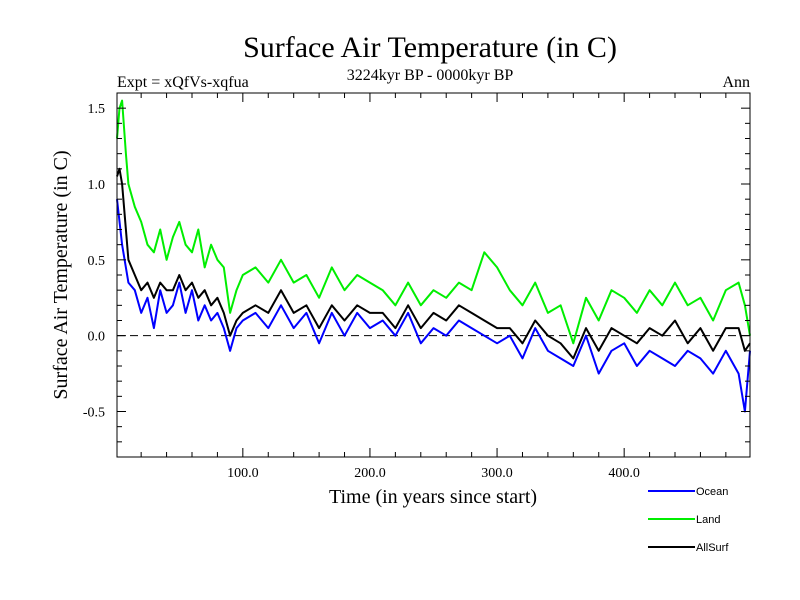  What do you see at coordinates (243, 473) in the screenshot?
I see `x-tick-label: 100.0` at bounding box center [243, 473].